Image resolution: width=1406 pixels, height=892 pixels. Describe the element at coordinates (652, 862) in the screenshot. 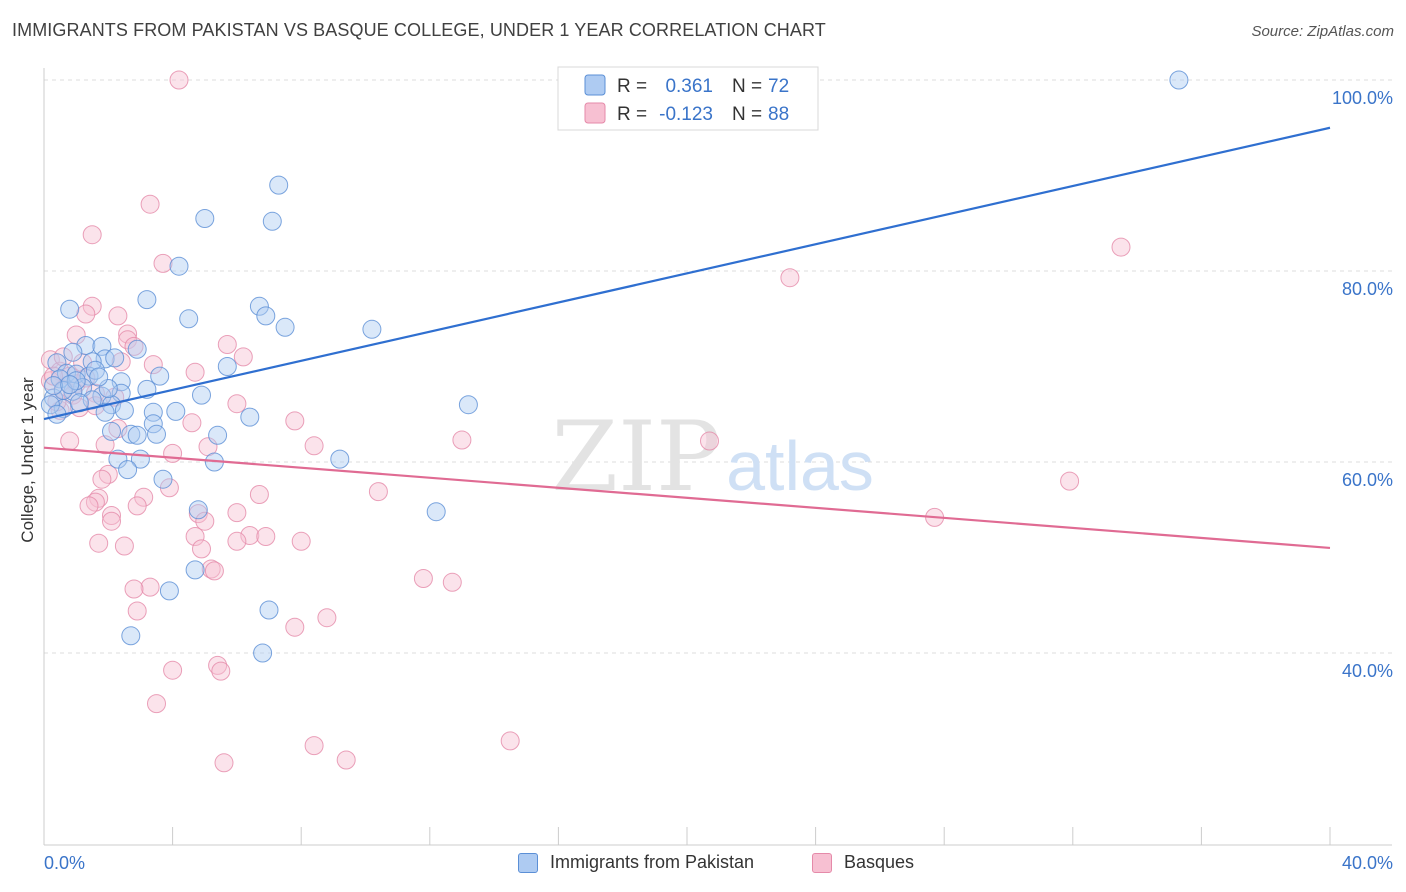

I see `legend-label-pakistan: Immigrants from Pakistan` at that location.